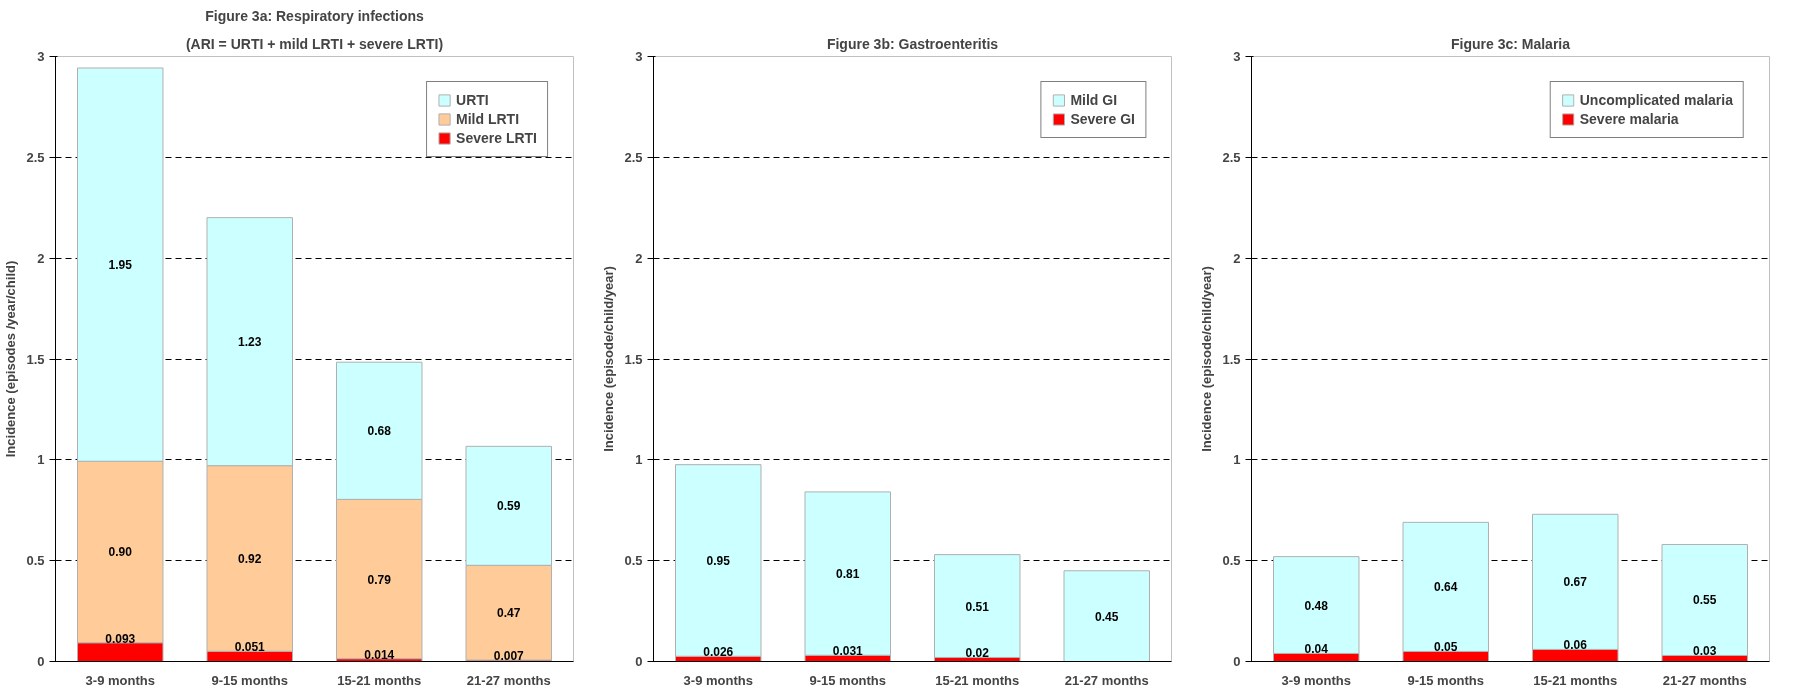 The height and width of the screenshot is (696, 1806). Describe the element at coordinates (120, 552) in the screenshot. I see `data-label: 0.90` at that location.